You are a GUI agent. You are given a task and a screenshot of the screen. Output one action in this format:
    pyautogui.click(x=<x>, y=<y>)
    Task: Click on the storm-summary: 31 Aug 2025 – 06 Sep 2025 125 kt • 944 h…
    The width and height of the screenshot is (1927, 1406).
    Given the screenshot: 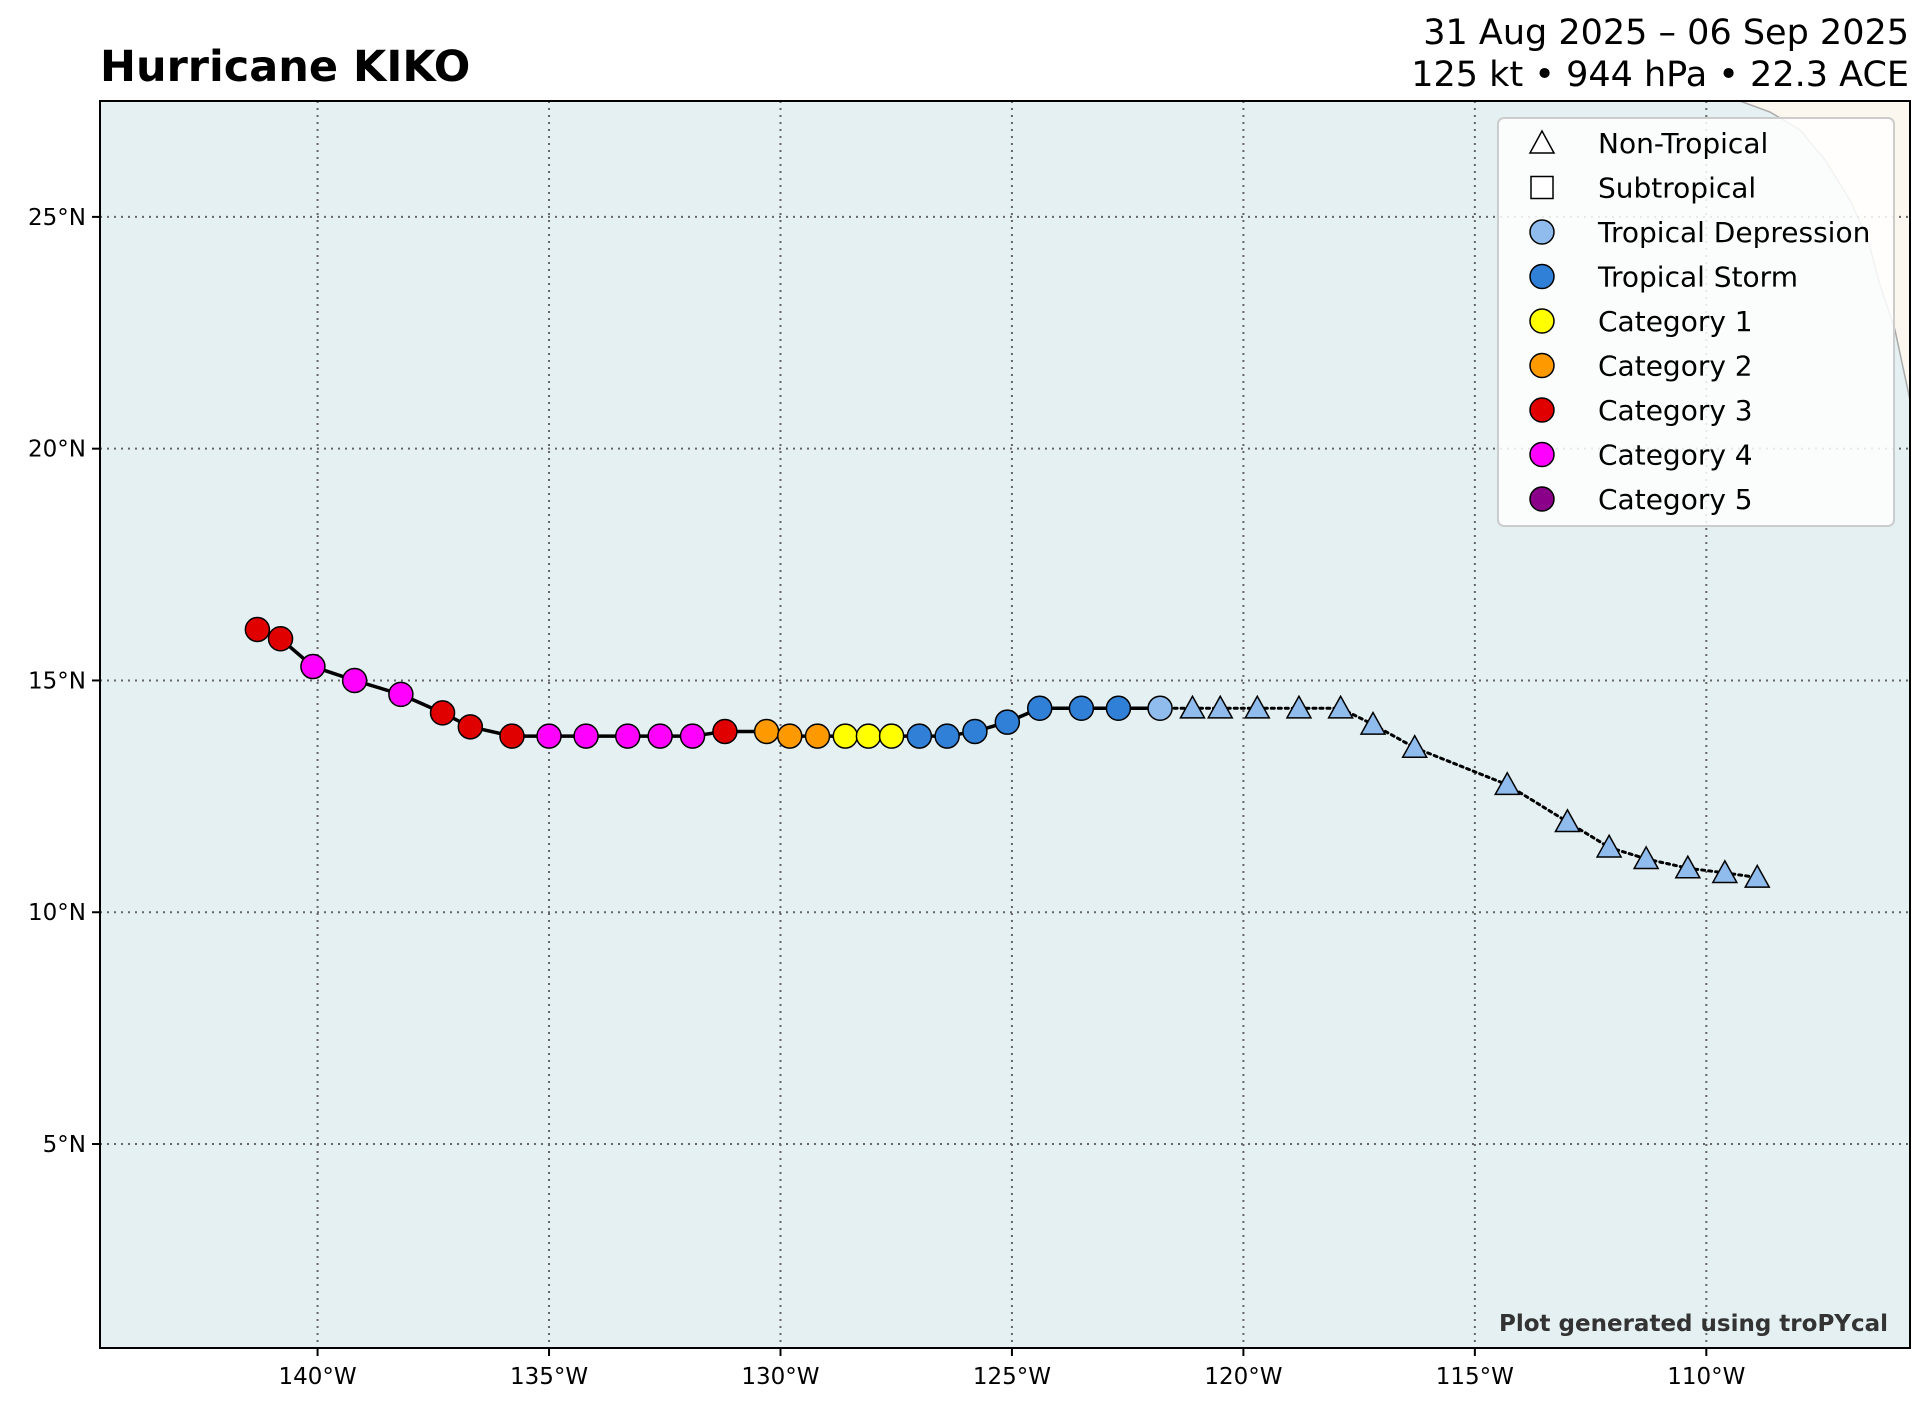 What is the action you would take?
    pyautogui.click(x=1660, y=54)
    